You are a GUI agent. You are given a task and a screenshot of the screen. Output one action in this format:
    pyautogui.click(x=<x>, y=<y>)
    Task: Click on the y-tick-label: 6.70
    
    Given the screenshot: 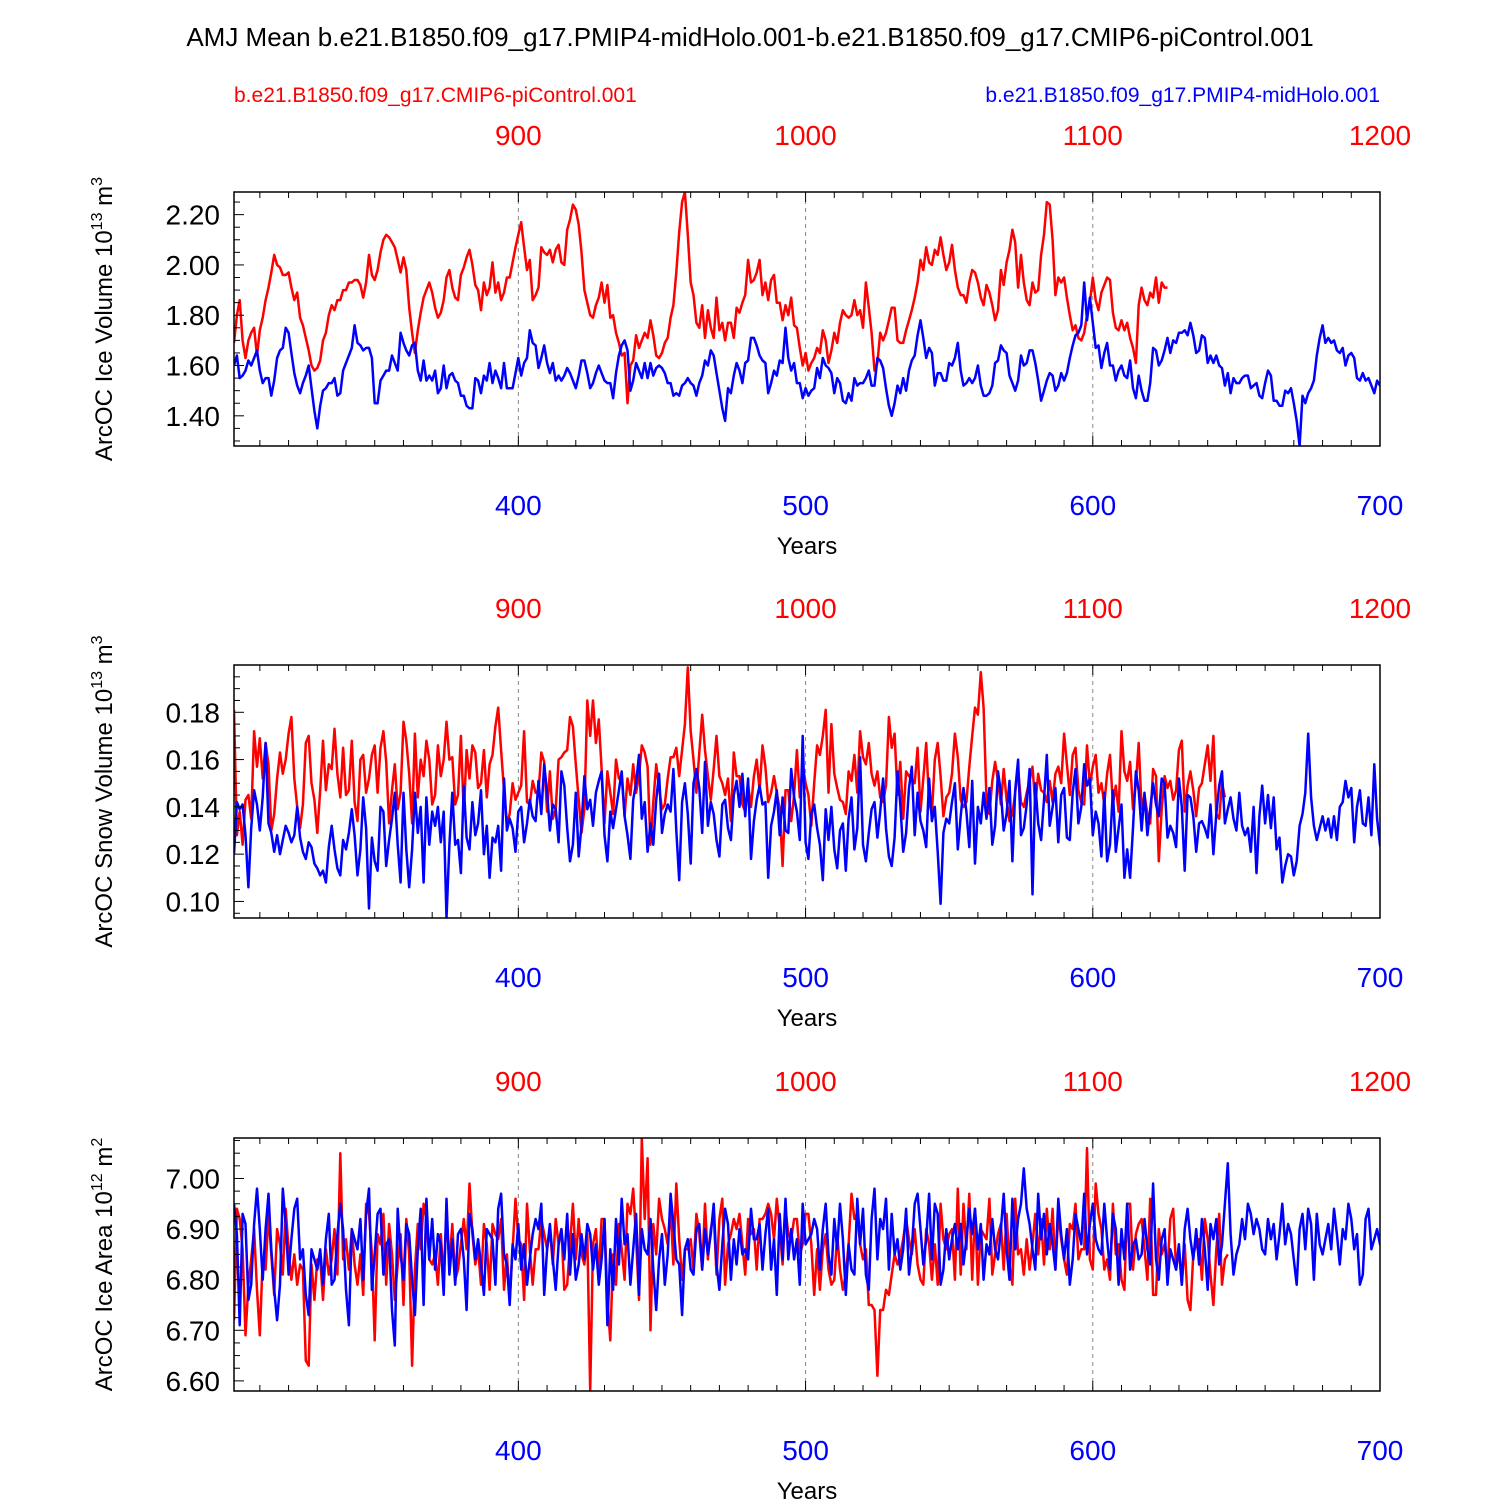 What is the action you would take?
    pyautogui.click(x=193, y=1330)
    